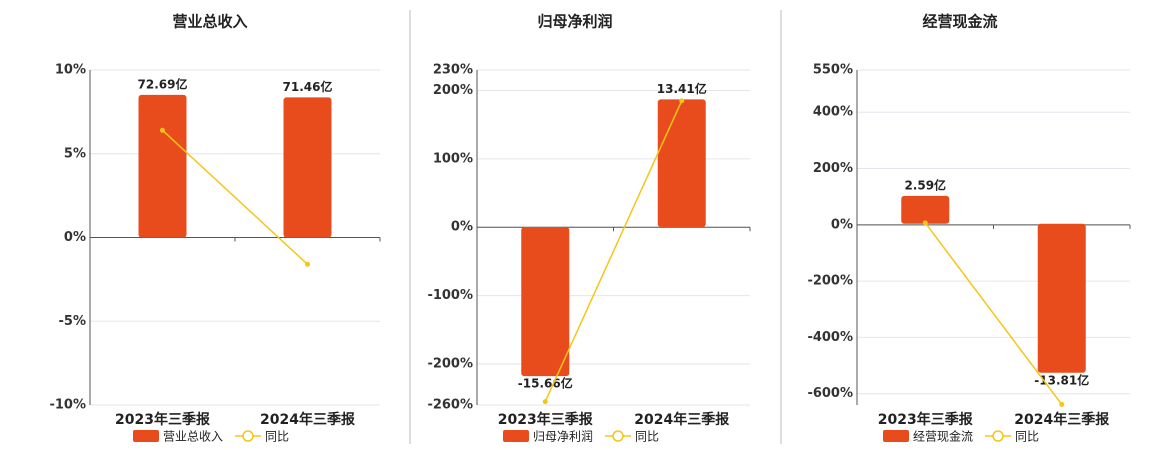  I want to click on chart-title: 归母净利润, so click(574, 22).